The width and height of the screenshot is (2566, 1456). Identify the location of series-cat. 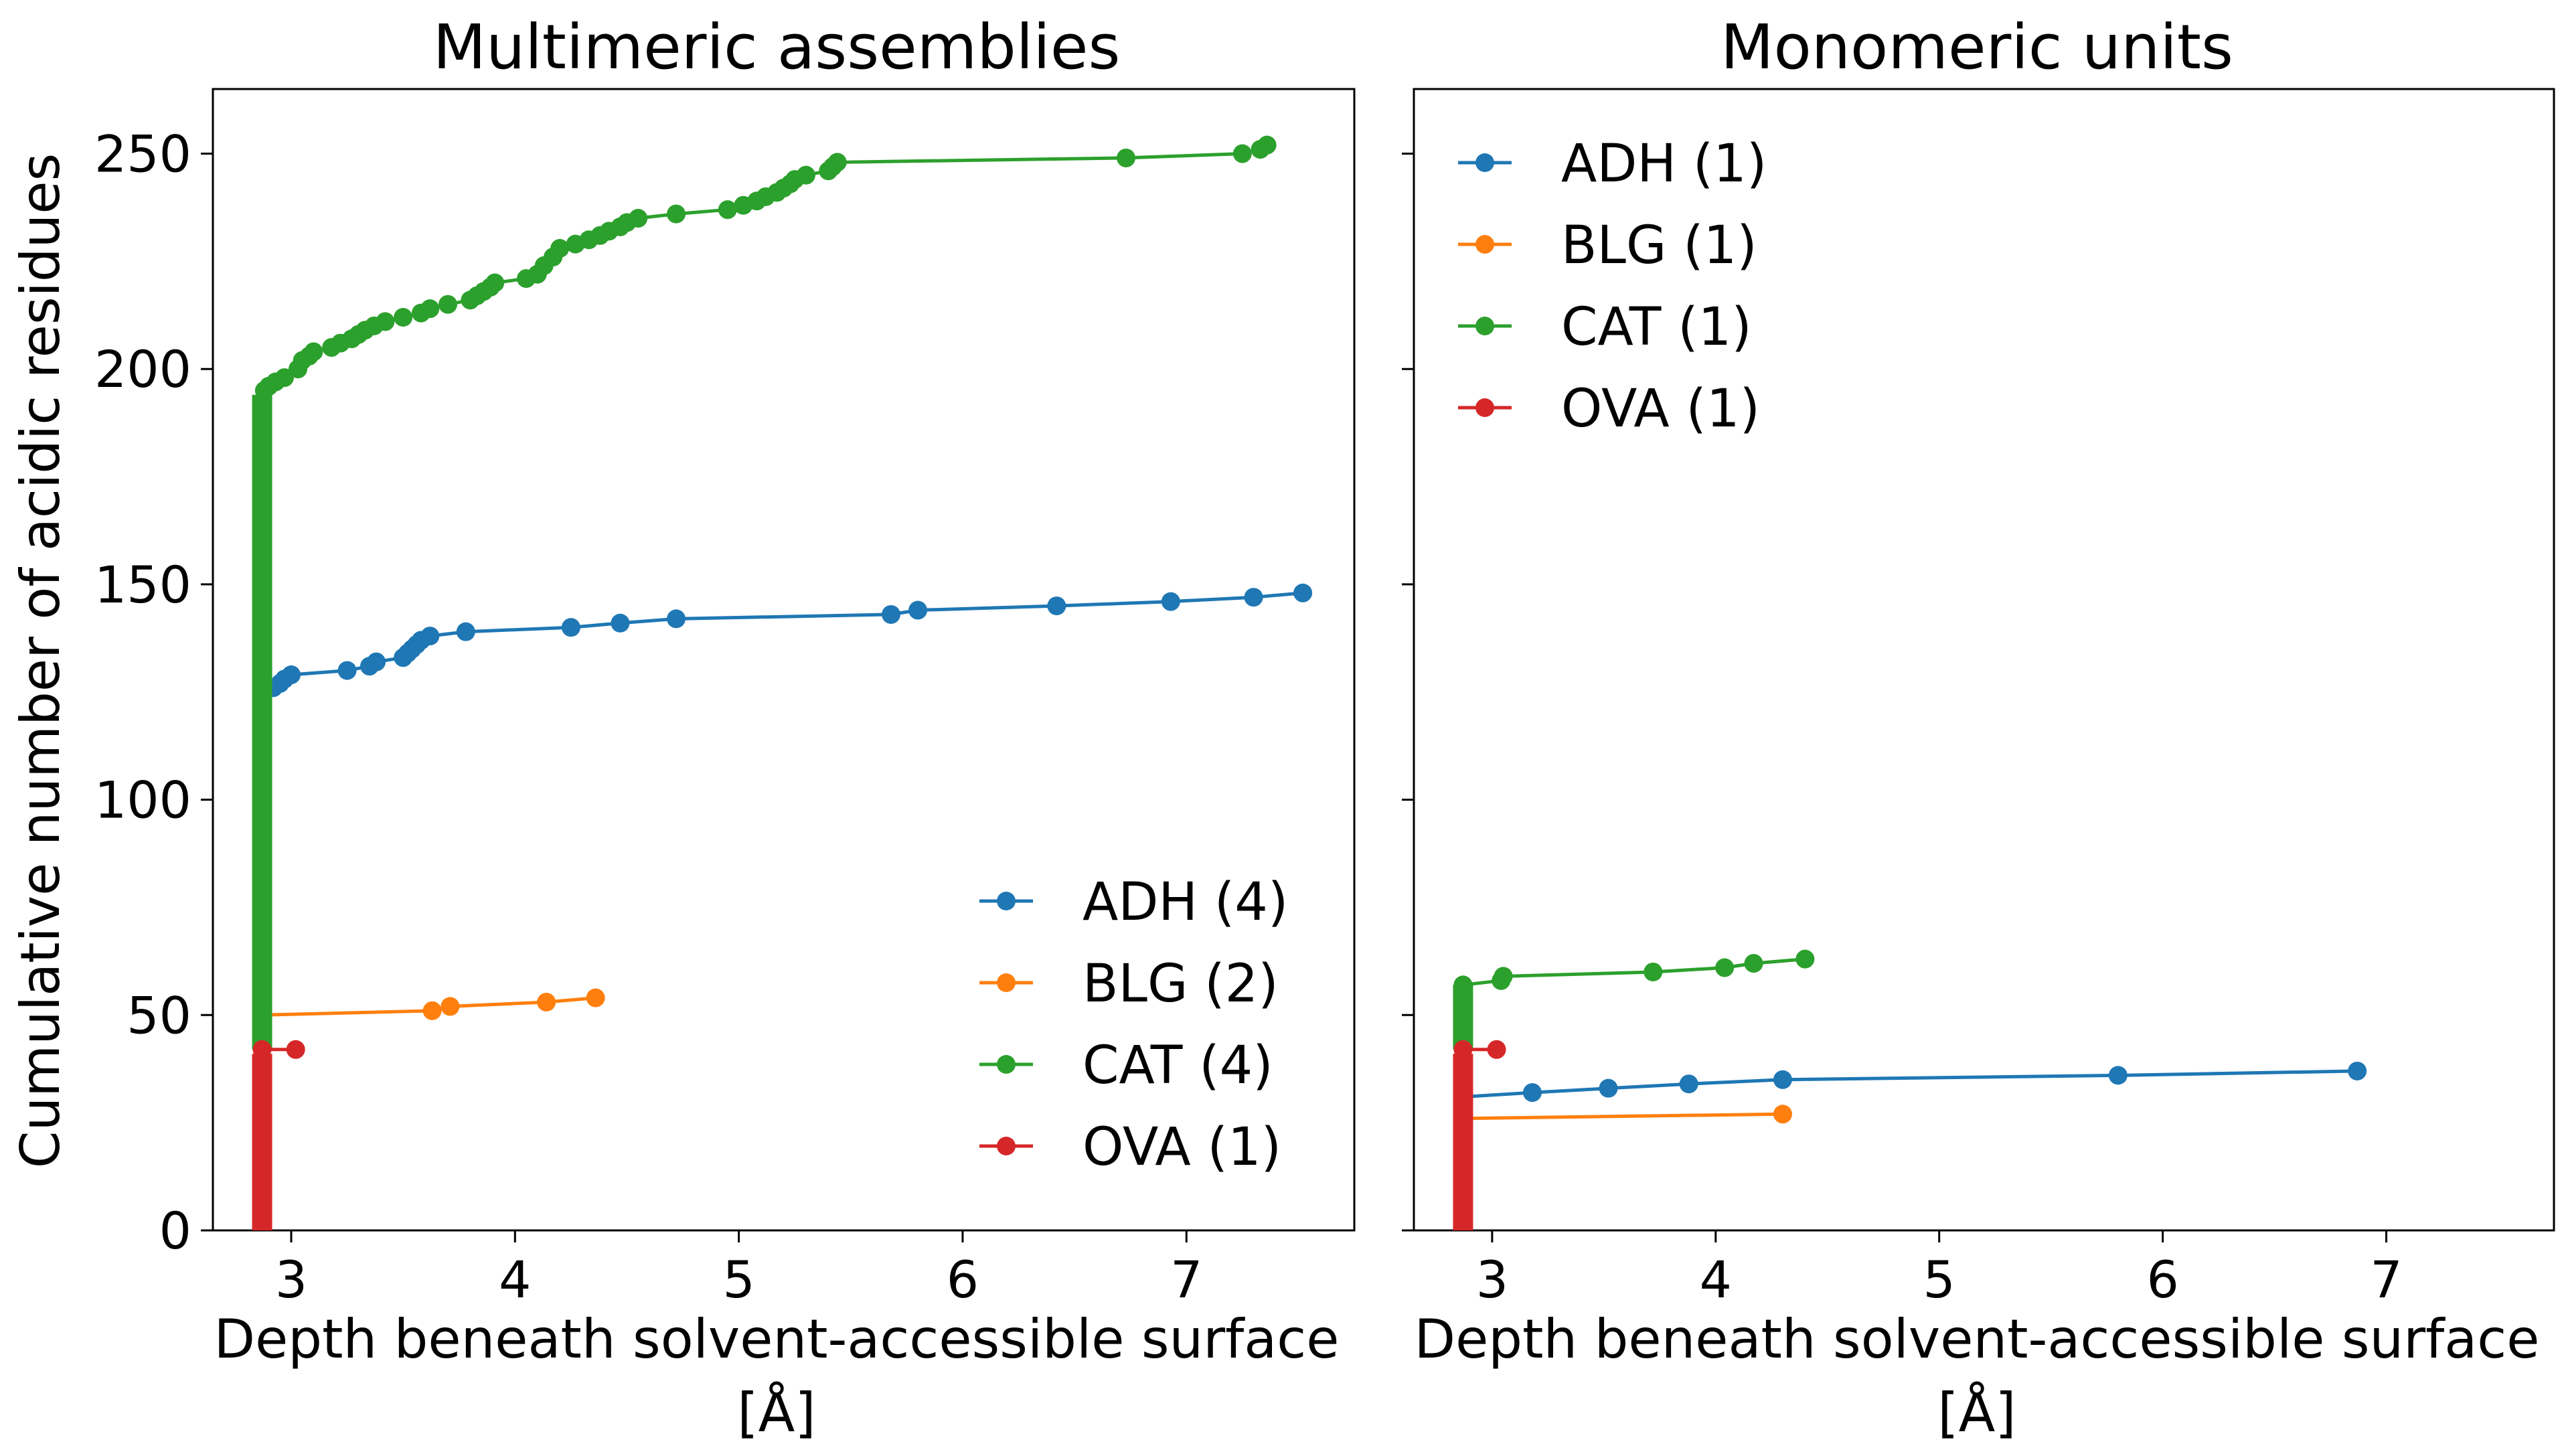
(1634, 999).